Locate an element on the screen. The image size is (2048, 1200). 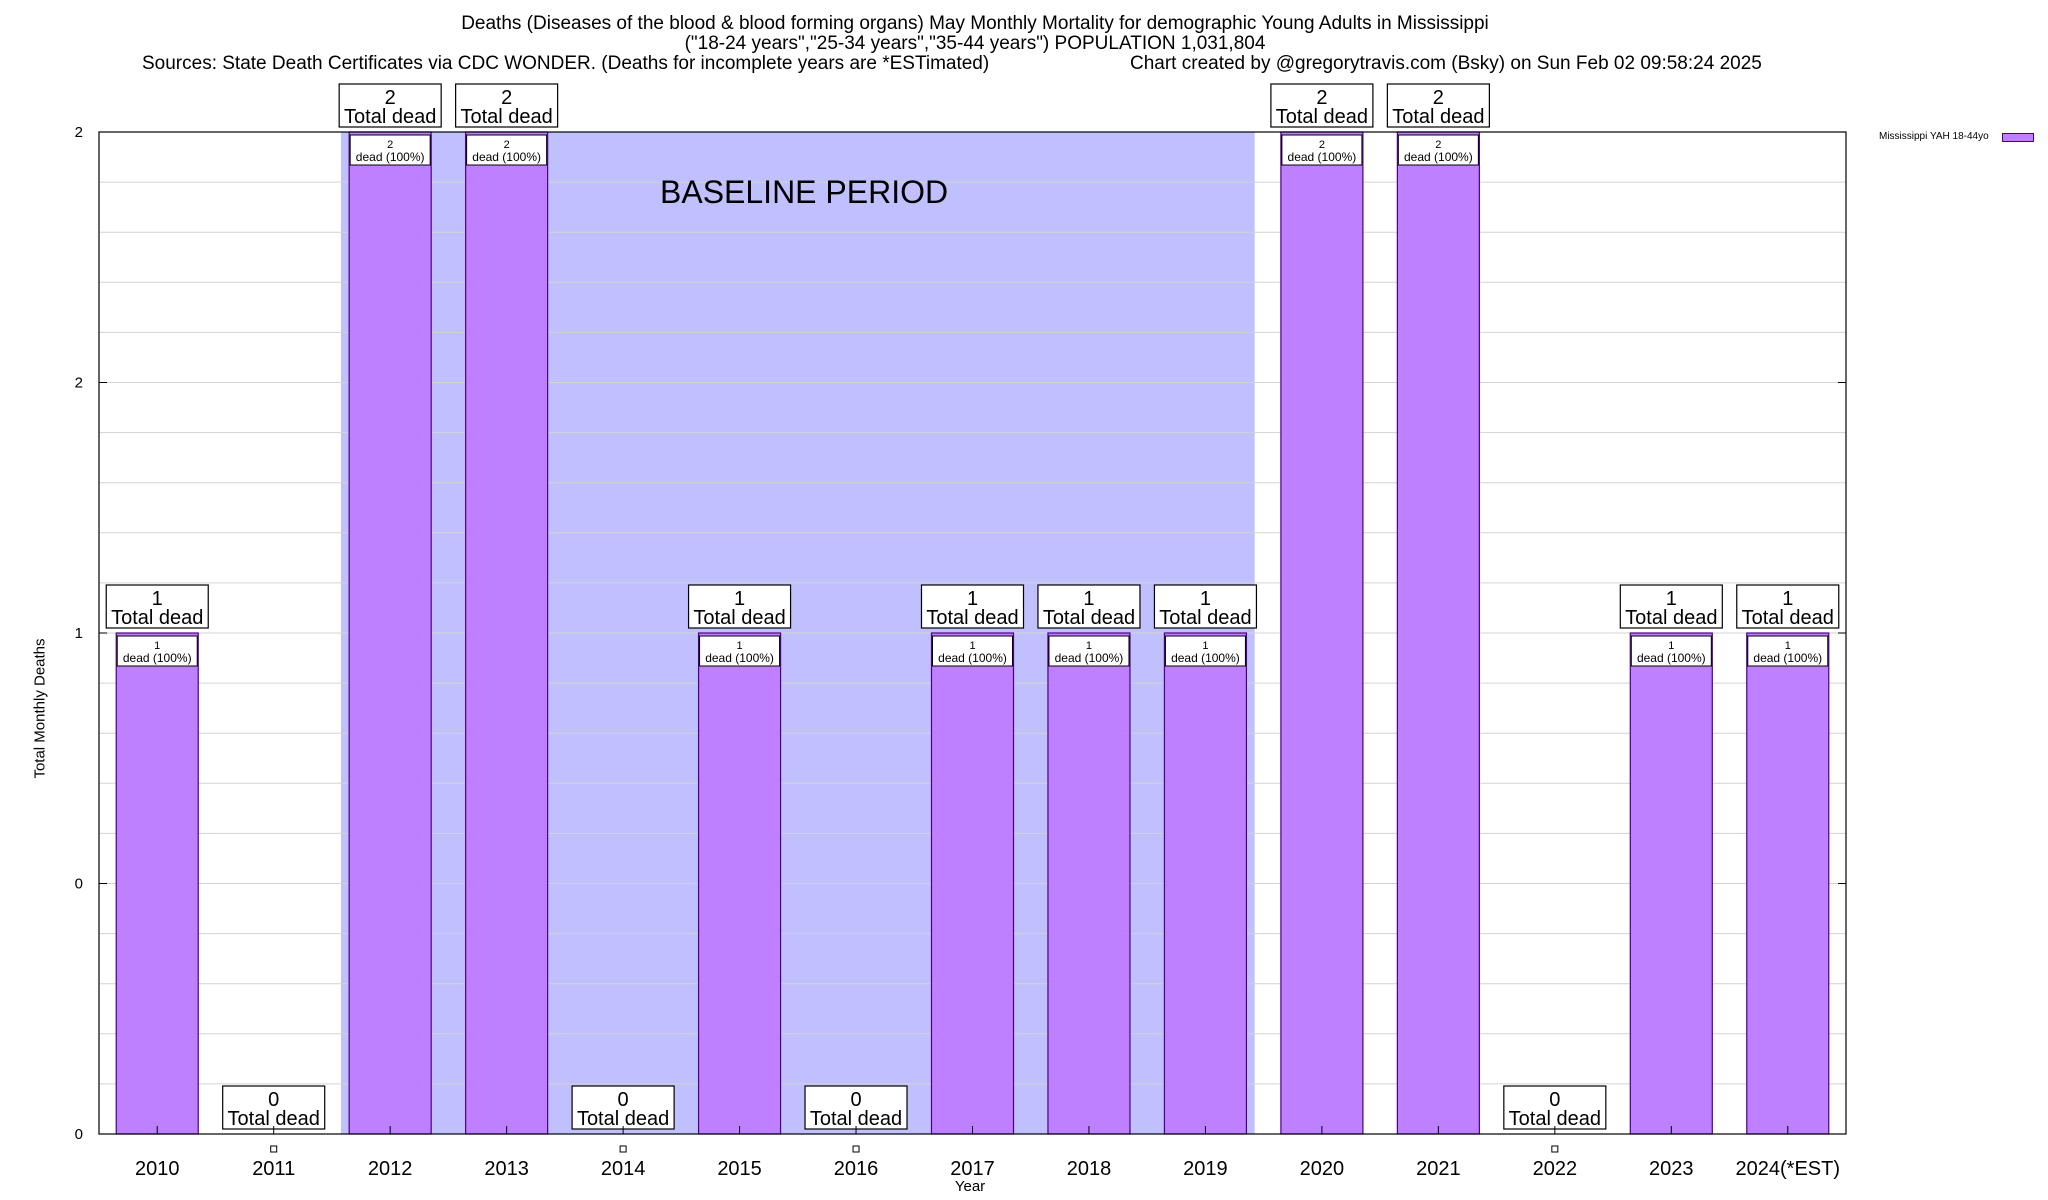
legend-label: Mississippi YAH 18-44yo is located at coordinates (1934, 136).